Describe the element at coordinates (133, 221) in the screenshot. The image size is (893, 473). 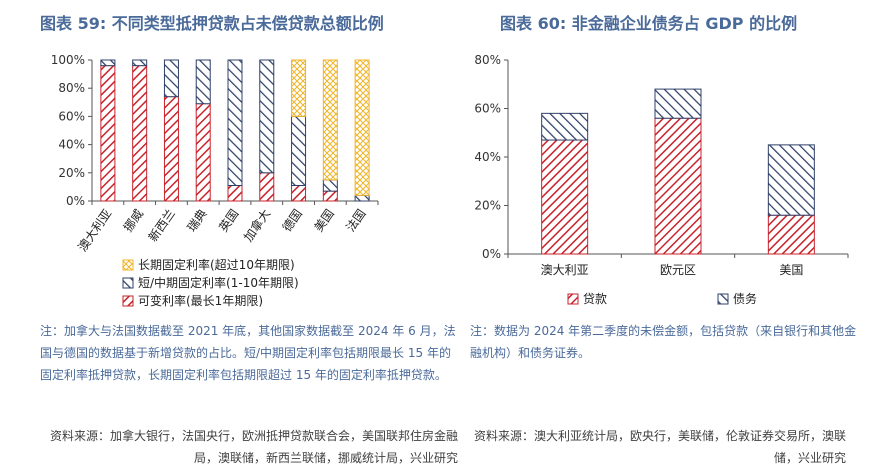
I see `x-category-label: 挪威` at that location.